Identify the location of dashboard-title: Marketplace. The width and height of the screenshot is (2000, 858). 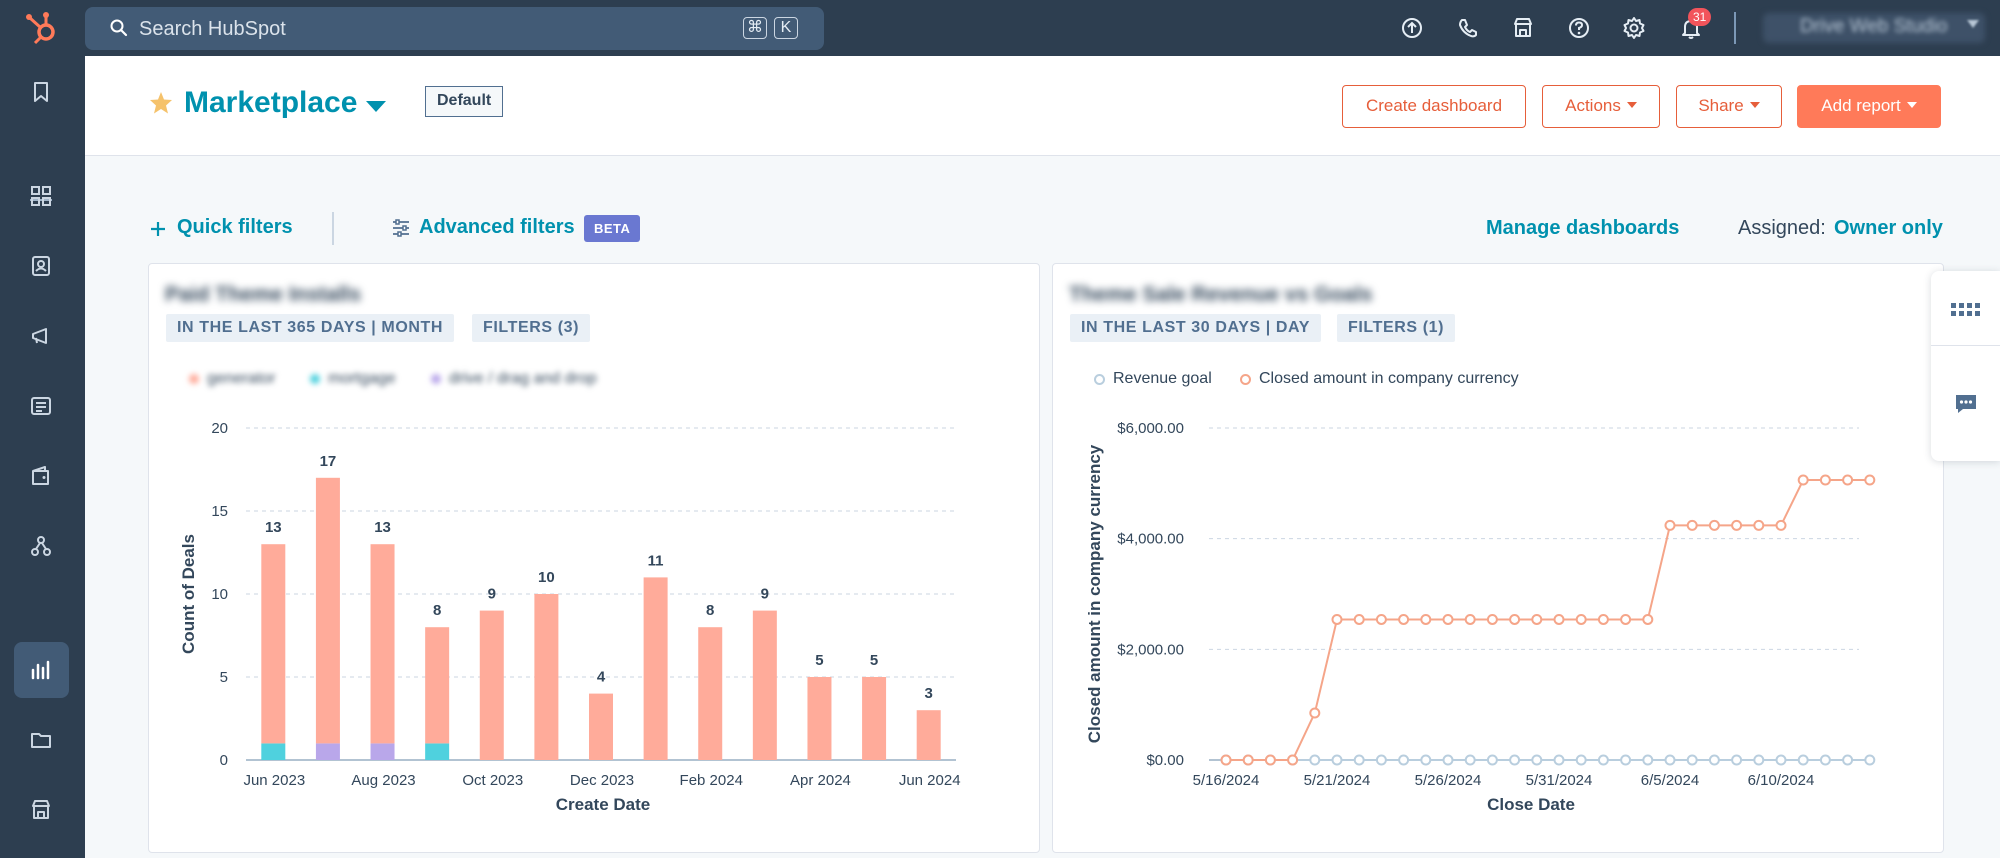
(271, 102).